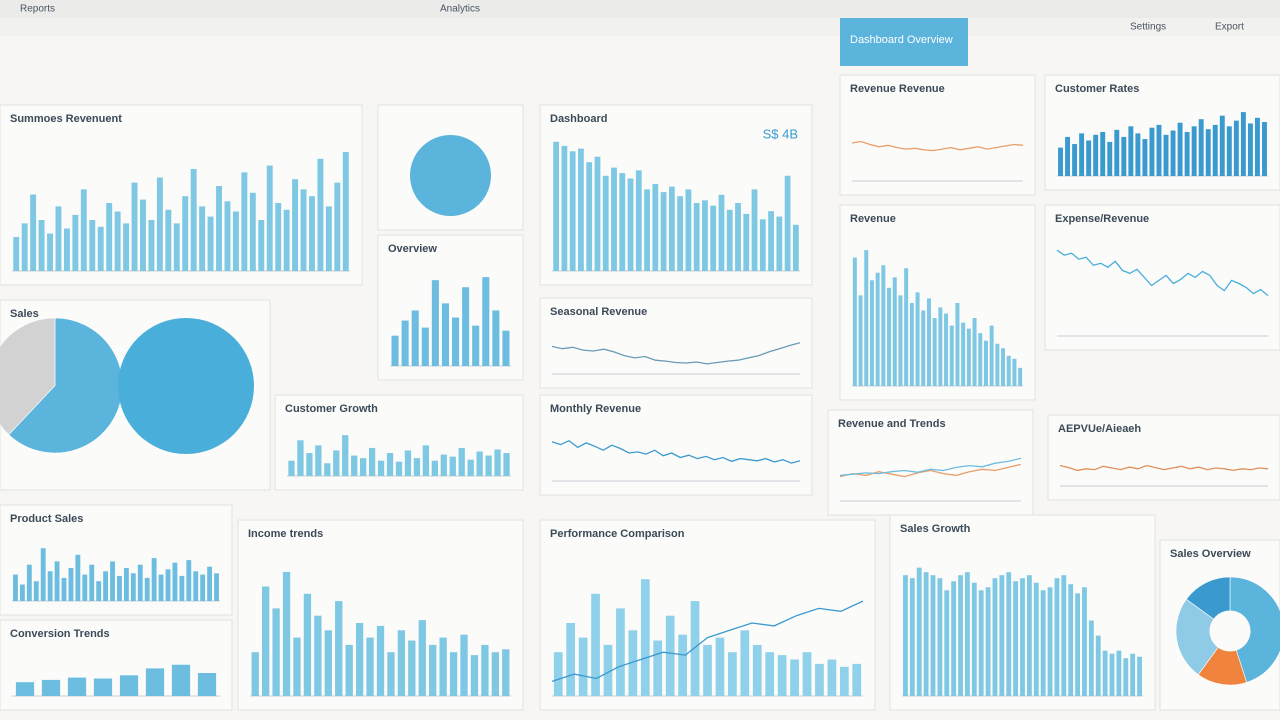 Image resolution: width=1280 pixels, height=720 pixels. I want to click on panel-title: Summoes Revenuent, so click(66, 119).